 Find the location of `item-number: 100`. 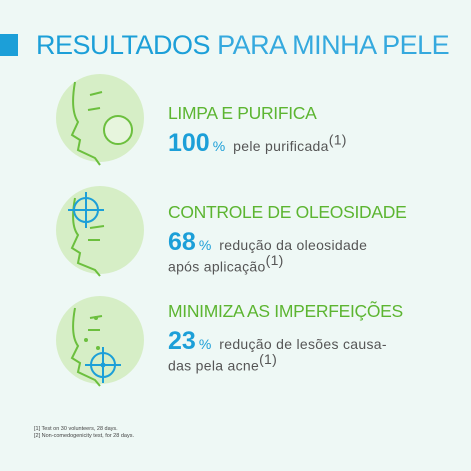

item-number: 100 is located at coordinates (189, 143).